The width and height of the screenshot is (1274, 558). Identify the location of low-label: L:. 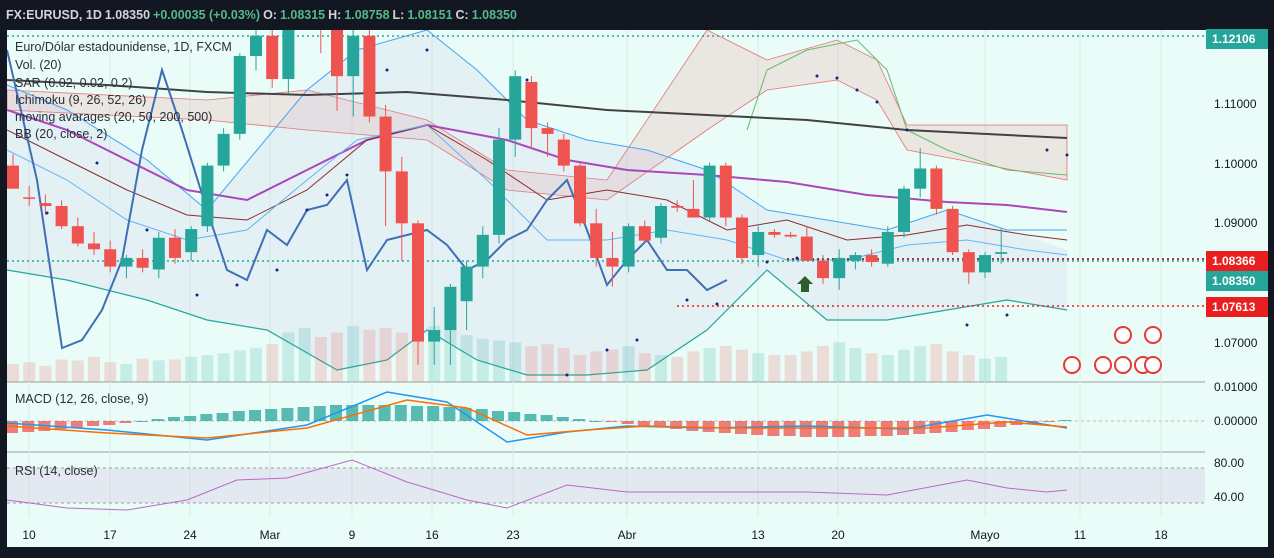
(398, 15).